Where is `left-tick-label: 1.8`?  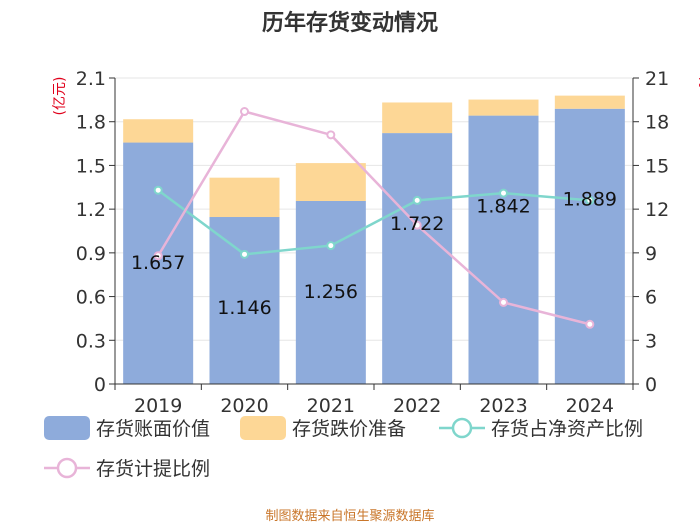
left-tick-label: 1.8 is located at coordinates (91, 123).